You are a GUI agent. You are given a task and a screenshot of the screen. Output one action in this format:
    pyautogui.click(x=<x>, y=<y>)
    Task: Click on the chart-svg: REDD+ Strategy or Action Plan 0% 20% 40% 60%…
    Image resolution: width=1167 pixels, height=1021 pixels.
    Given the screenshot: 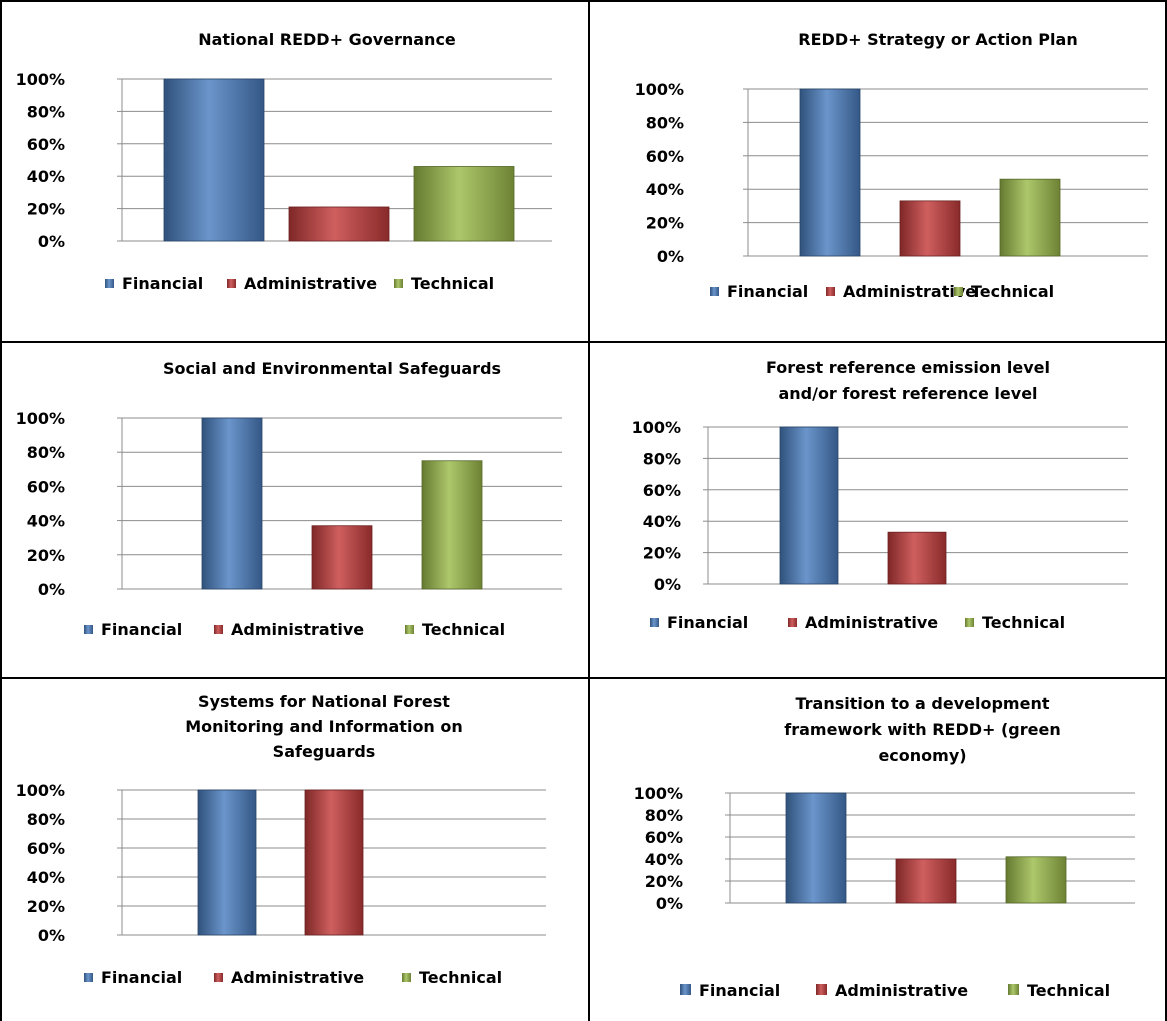 What is the action you would take?
    pyautogui.click(x=891, y=165)
    